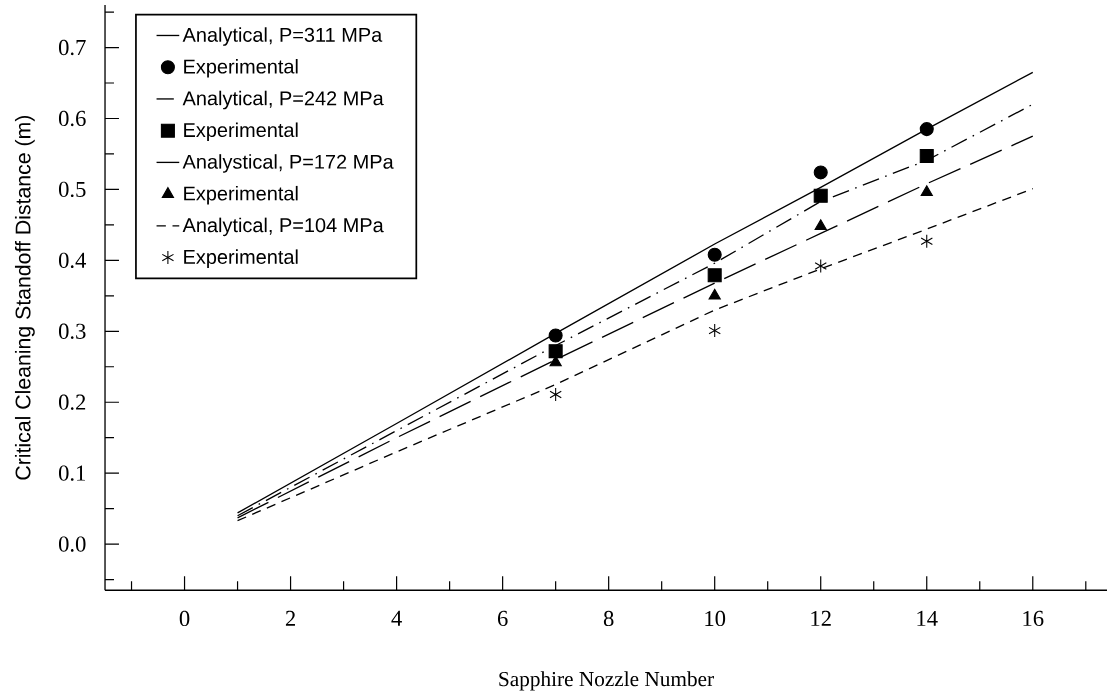 The image size is (1107, 698). I want to click on y-tick-label: 0.7, so click(72, 47).